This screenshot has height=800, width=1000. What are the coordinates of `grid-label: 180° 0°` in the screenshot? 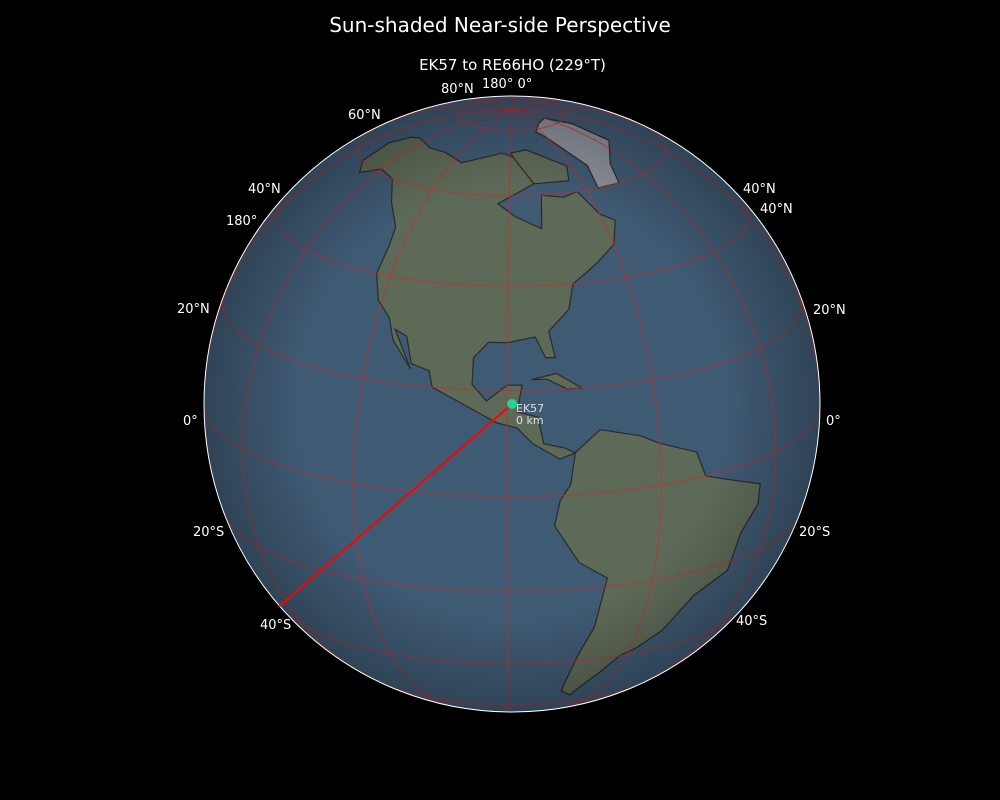 It's located at (507, 84).